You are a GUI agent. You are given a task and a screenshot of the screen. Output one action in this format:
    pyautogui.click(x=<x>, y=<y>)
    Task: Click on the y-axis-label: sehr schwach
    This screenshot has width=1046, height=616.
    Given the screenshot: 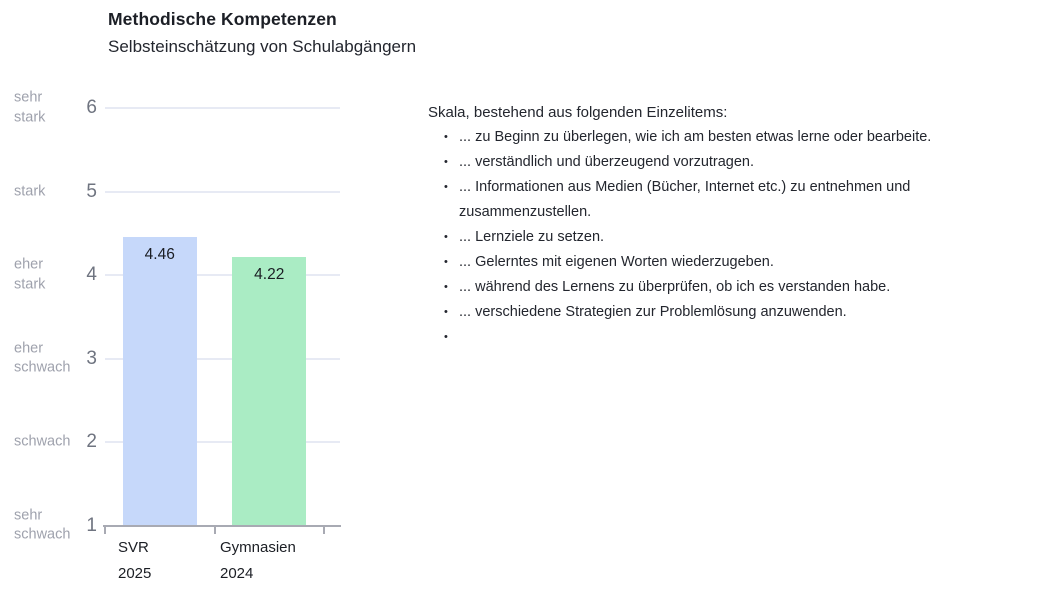 What is the action you would take?
    pyautogui.click(x=42, y=525)
    